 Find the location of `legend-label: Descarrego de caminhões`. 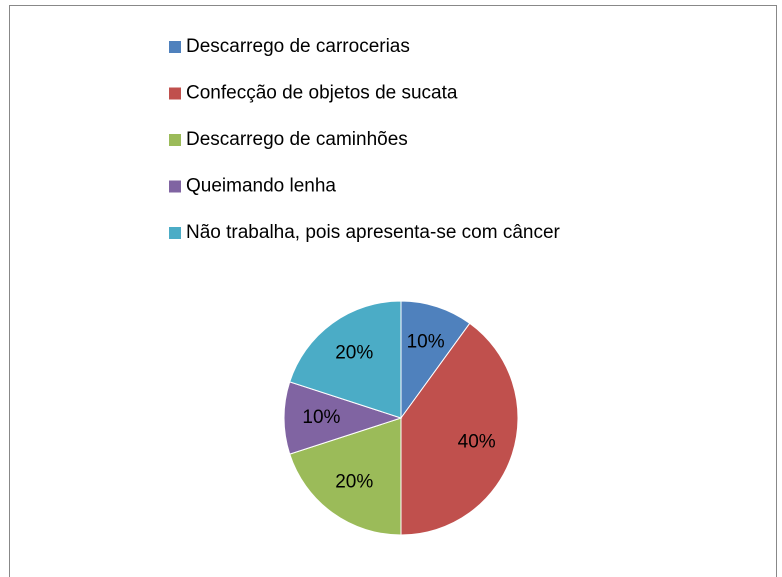

legend-label: Descarrego de caminhões is located at coordinates (297, 139).